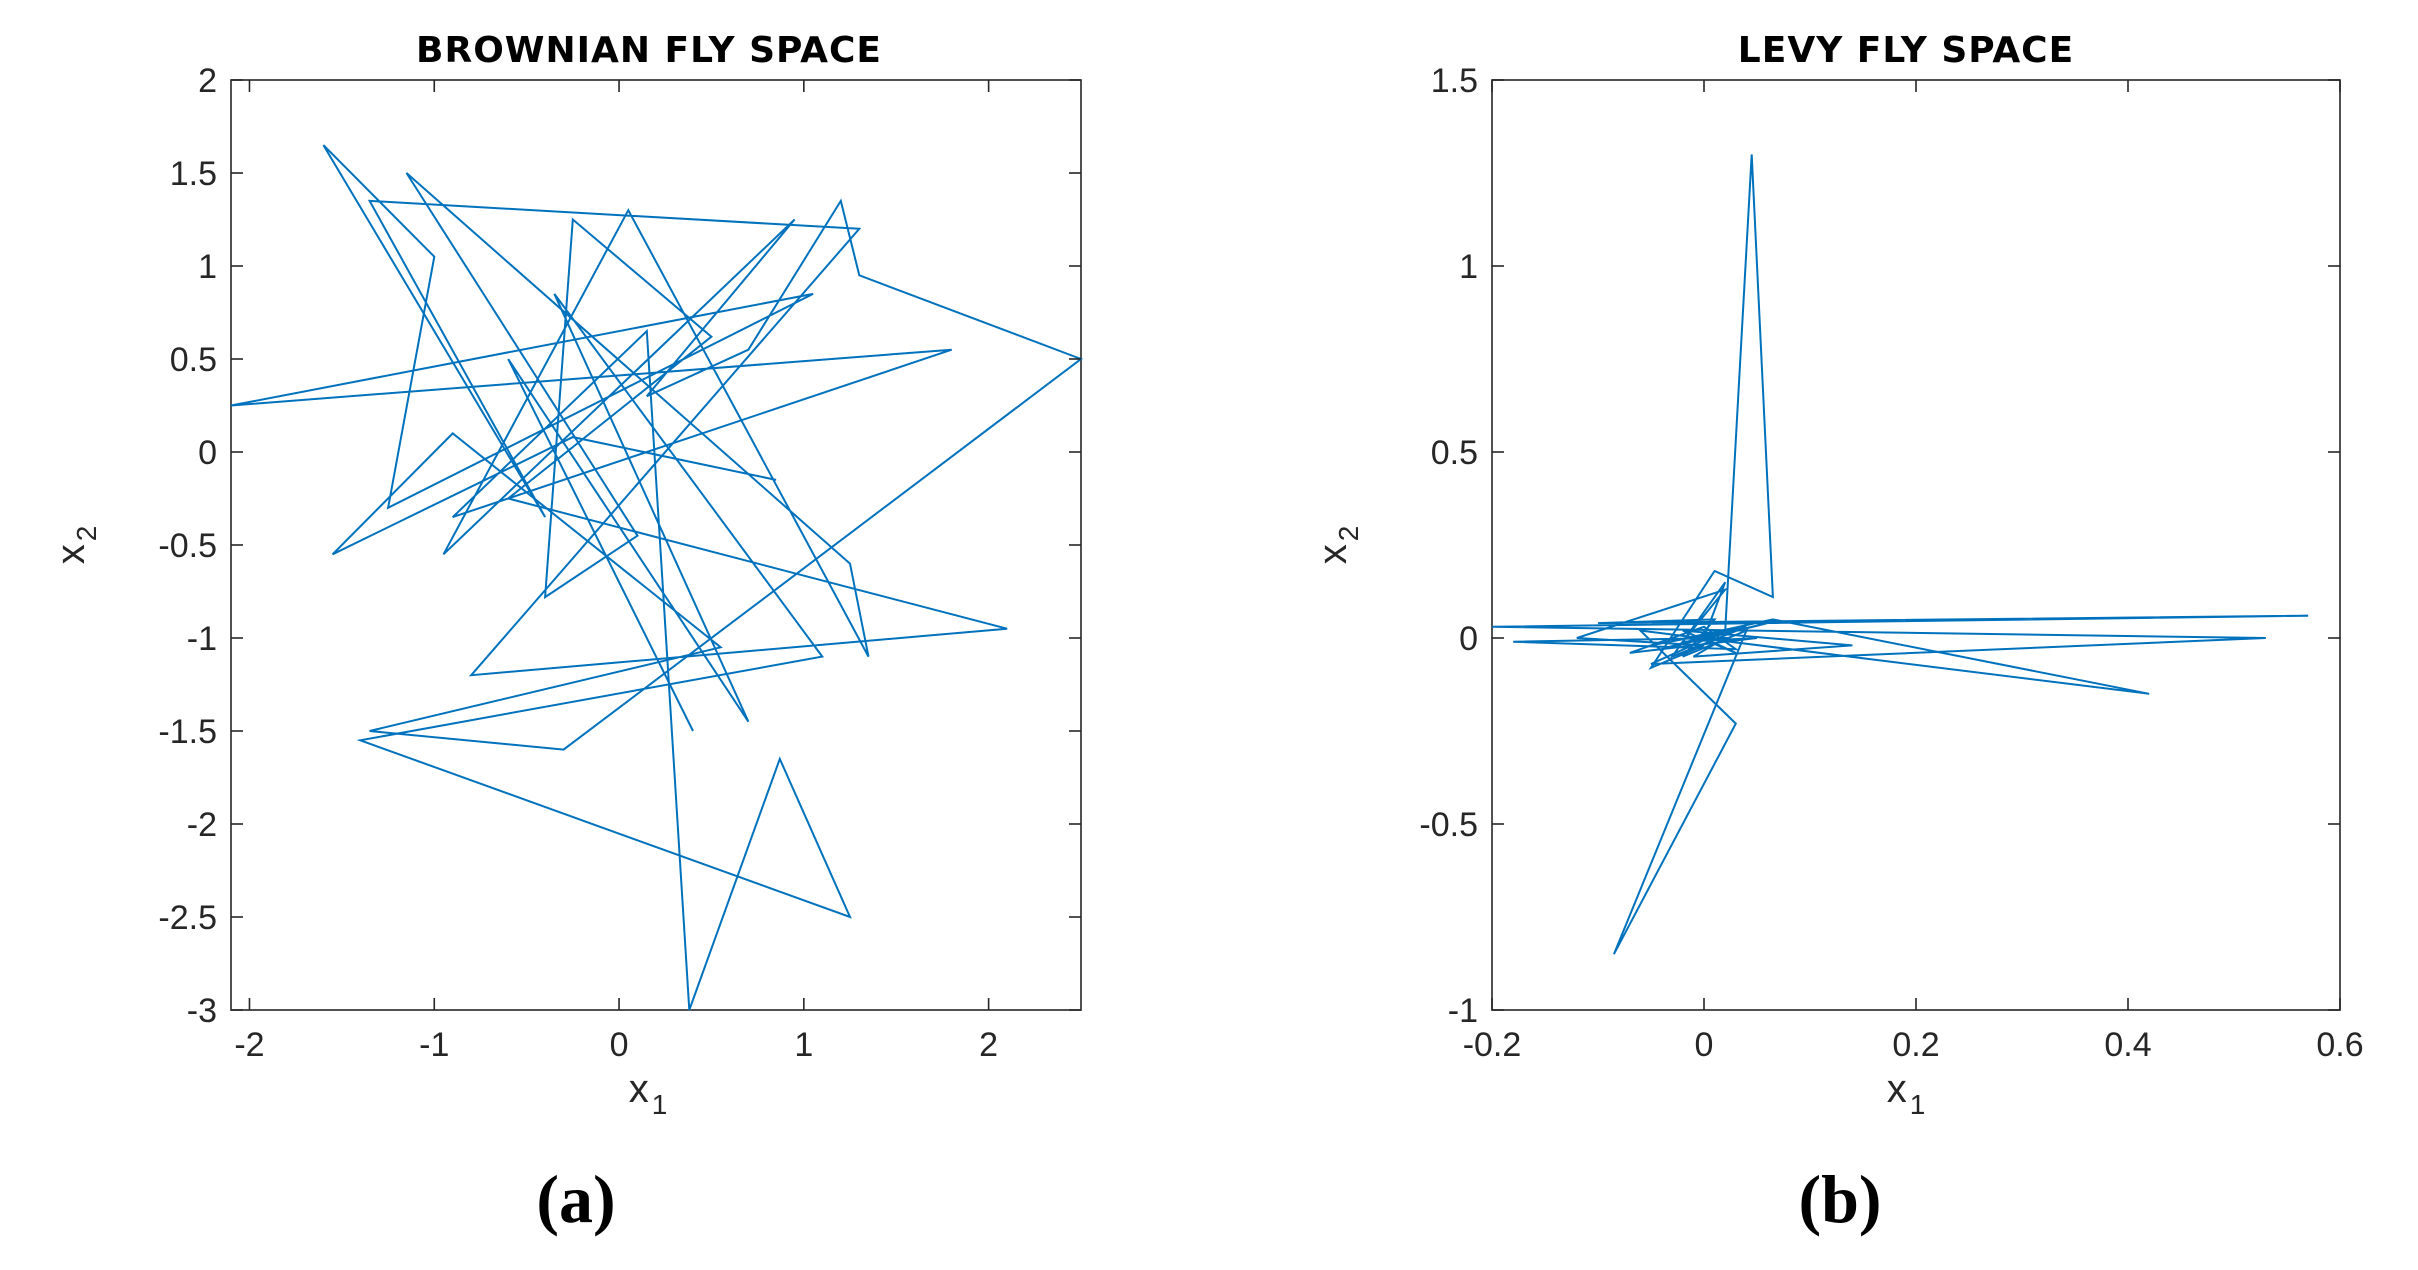 The image size is (2418, 1270). Describe the element at coordinates (1915, 1045) in the screenshot. I see `x-tick-label: 0.2` at that location.